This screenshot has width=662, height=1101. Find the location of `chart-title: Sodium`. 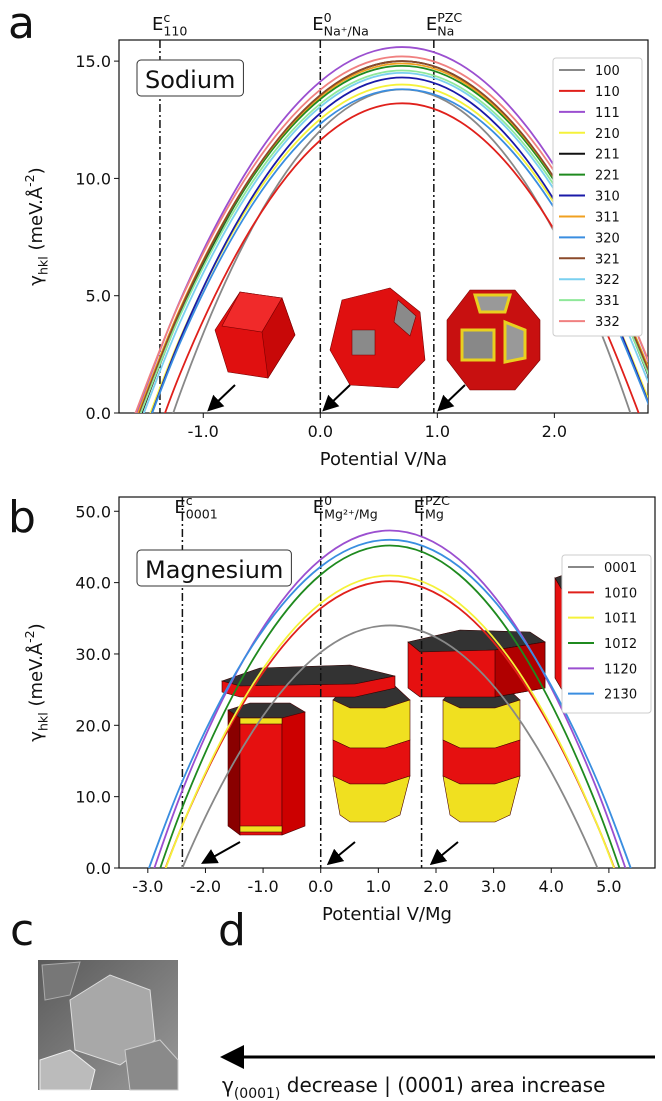

chart-title: Sodium is located at coordinates (190, 80).